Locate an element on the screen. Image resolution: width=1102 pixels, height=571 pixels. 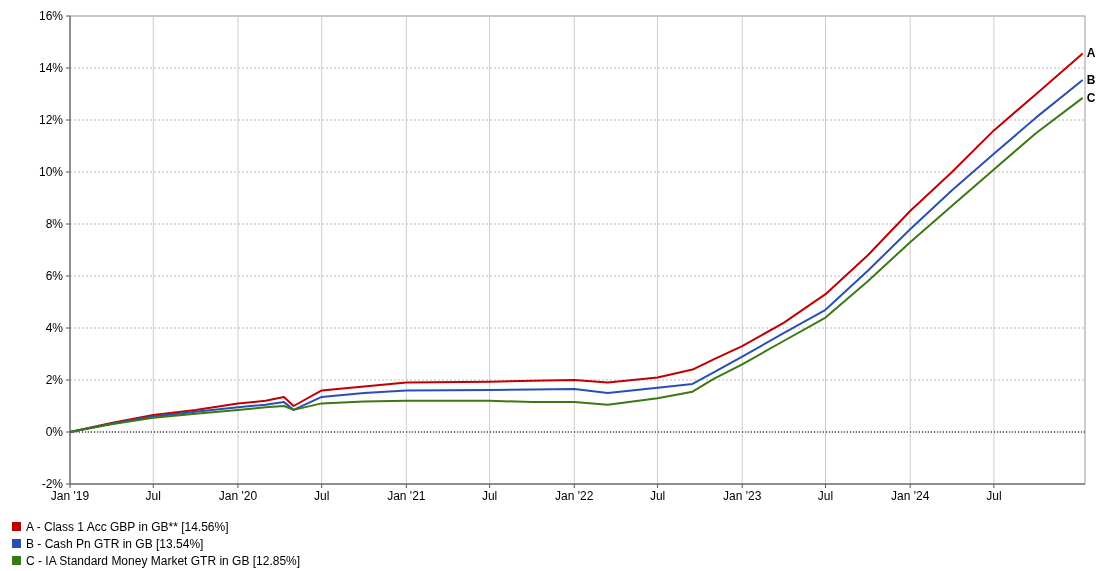
legend-label: A - Class 1 Acc GBP in GB** [14.56%] is located at coordinates (127, 527).